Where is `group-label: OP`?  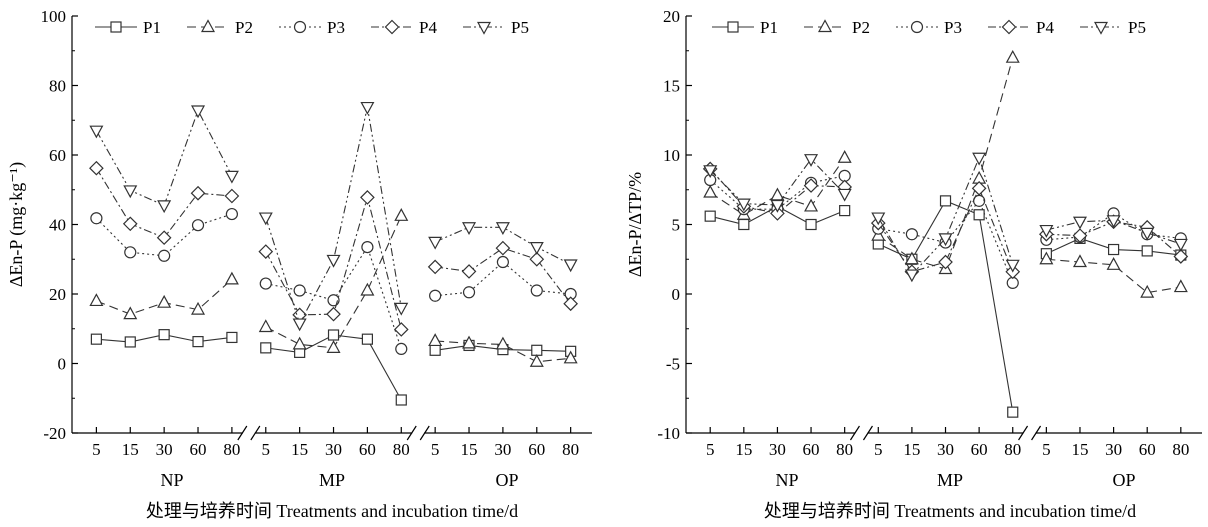 group-label: OP is located at coordinates (1123, 480).